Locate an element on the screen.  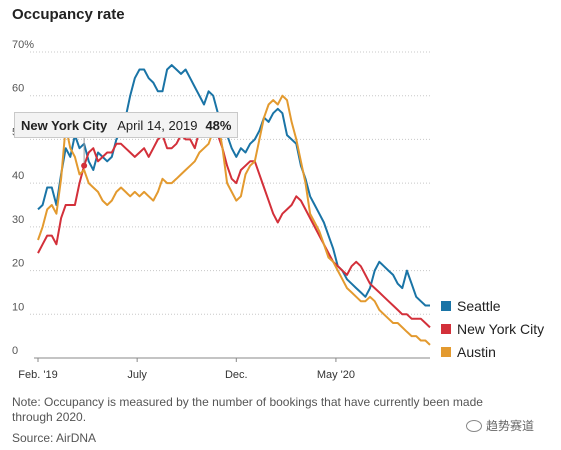
y-tick-label: 30 is located at coordinates (18, 220).